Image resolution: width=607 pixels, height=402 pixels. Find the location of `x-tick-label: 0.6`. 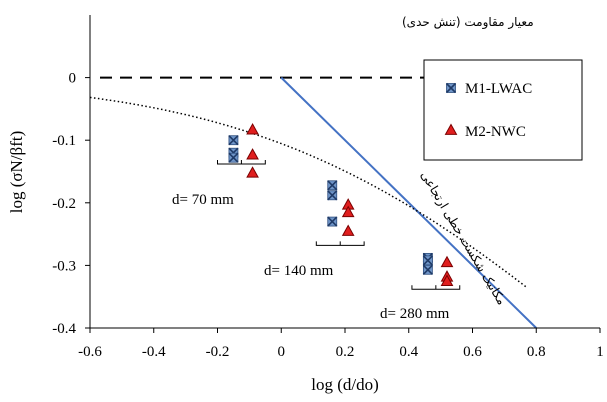

x-tick-label: 0.6 is located at coordinates (472, 352).